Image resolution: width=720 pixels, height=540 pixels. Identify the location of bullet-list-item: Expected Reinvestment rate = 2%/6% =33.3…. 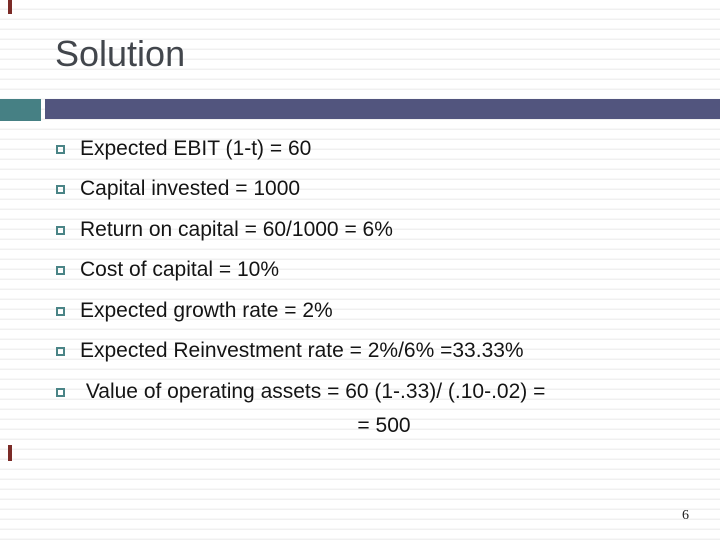
(372, 351).